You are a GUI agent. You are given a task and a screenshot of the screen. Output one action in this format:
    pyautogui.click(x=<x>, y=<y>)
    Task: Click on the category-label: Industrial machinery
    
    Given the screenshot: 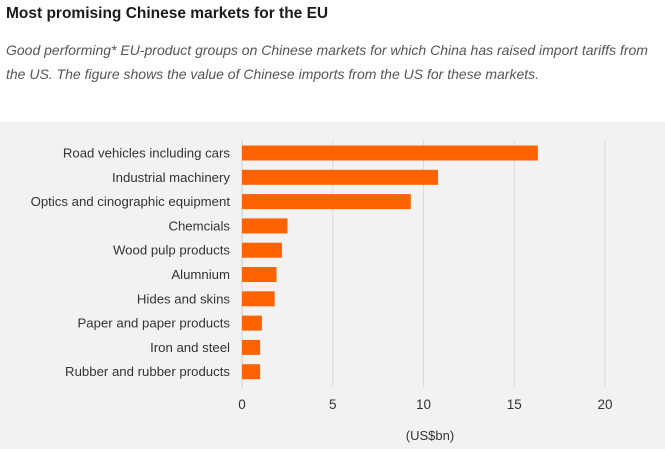 What is the action you would take?
    pyautogui.click(x=171, y=177)
    